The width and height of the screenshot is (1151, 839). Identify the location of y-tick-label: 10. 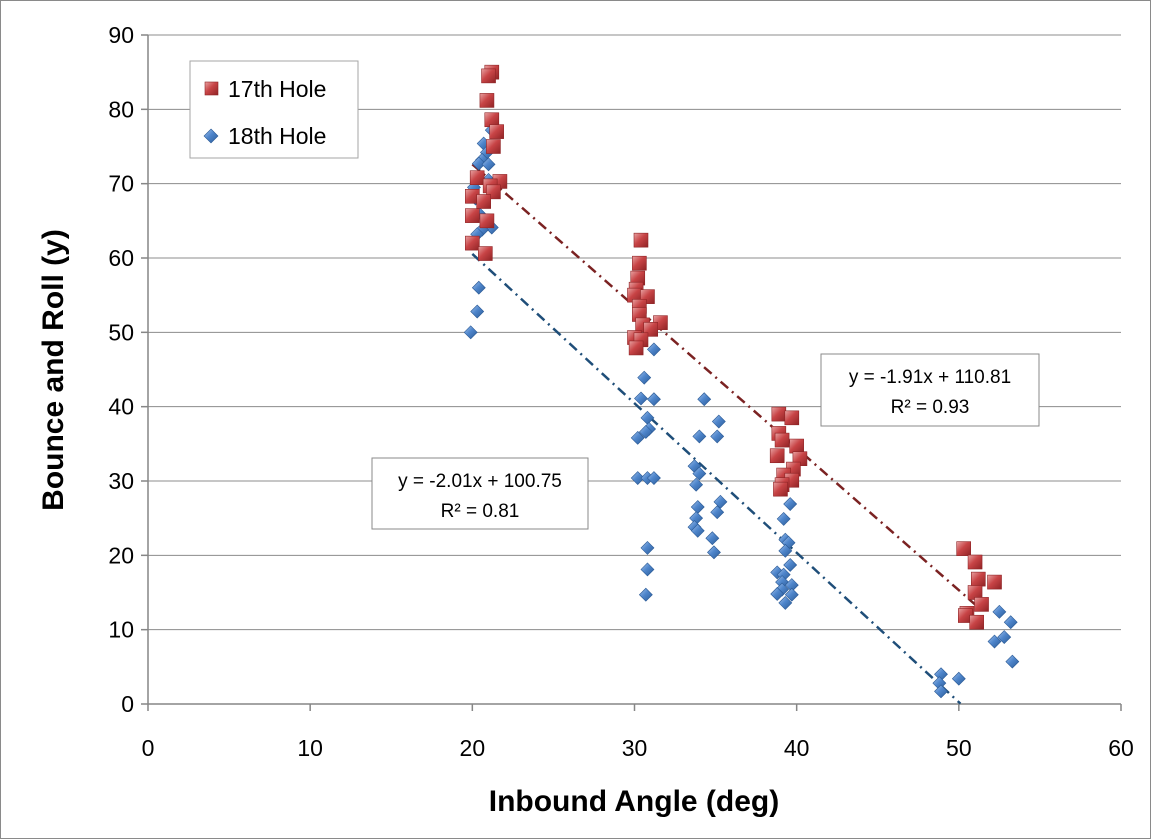
(121, 630).